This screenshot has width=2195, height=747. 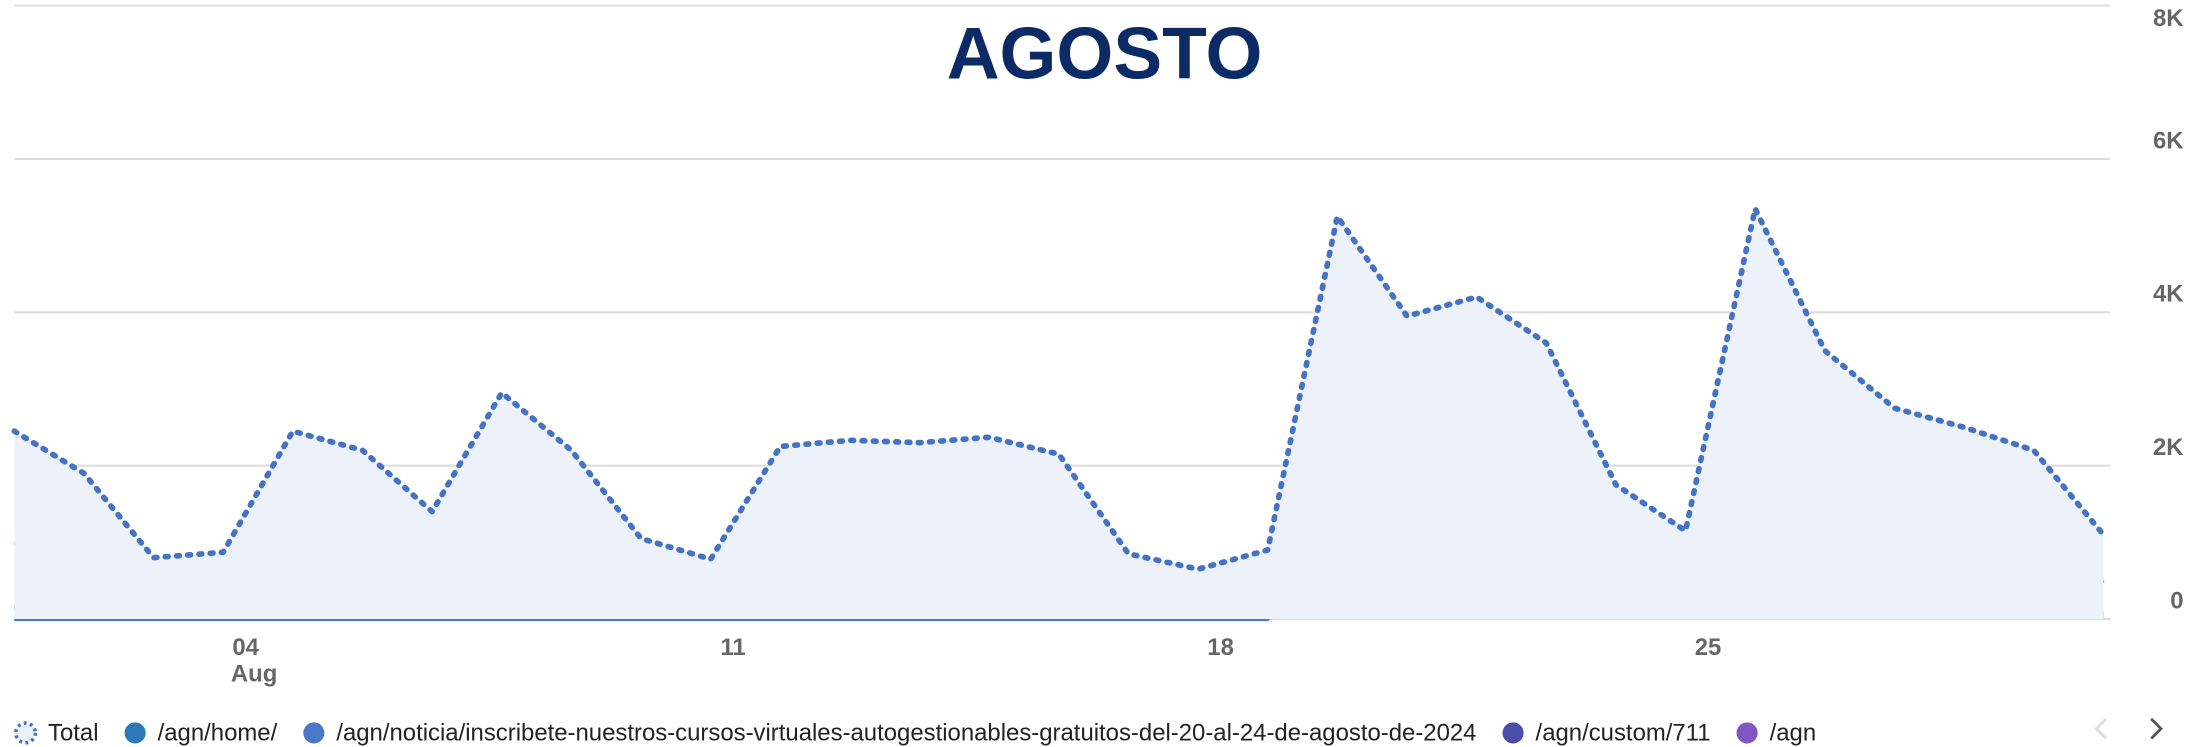 What do you see at coordinates (2157, 728) in the screenshot?
I see `legend-next` at bounding box center [2157, 728].